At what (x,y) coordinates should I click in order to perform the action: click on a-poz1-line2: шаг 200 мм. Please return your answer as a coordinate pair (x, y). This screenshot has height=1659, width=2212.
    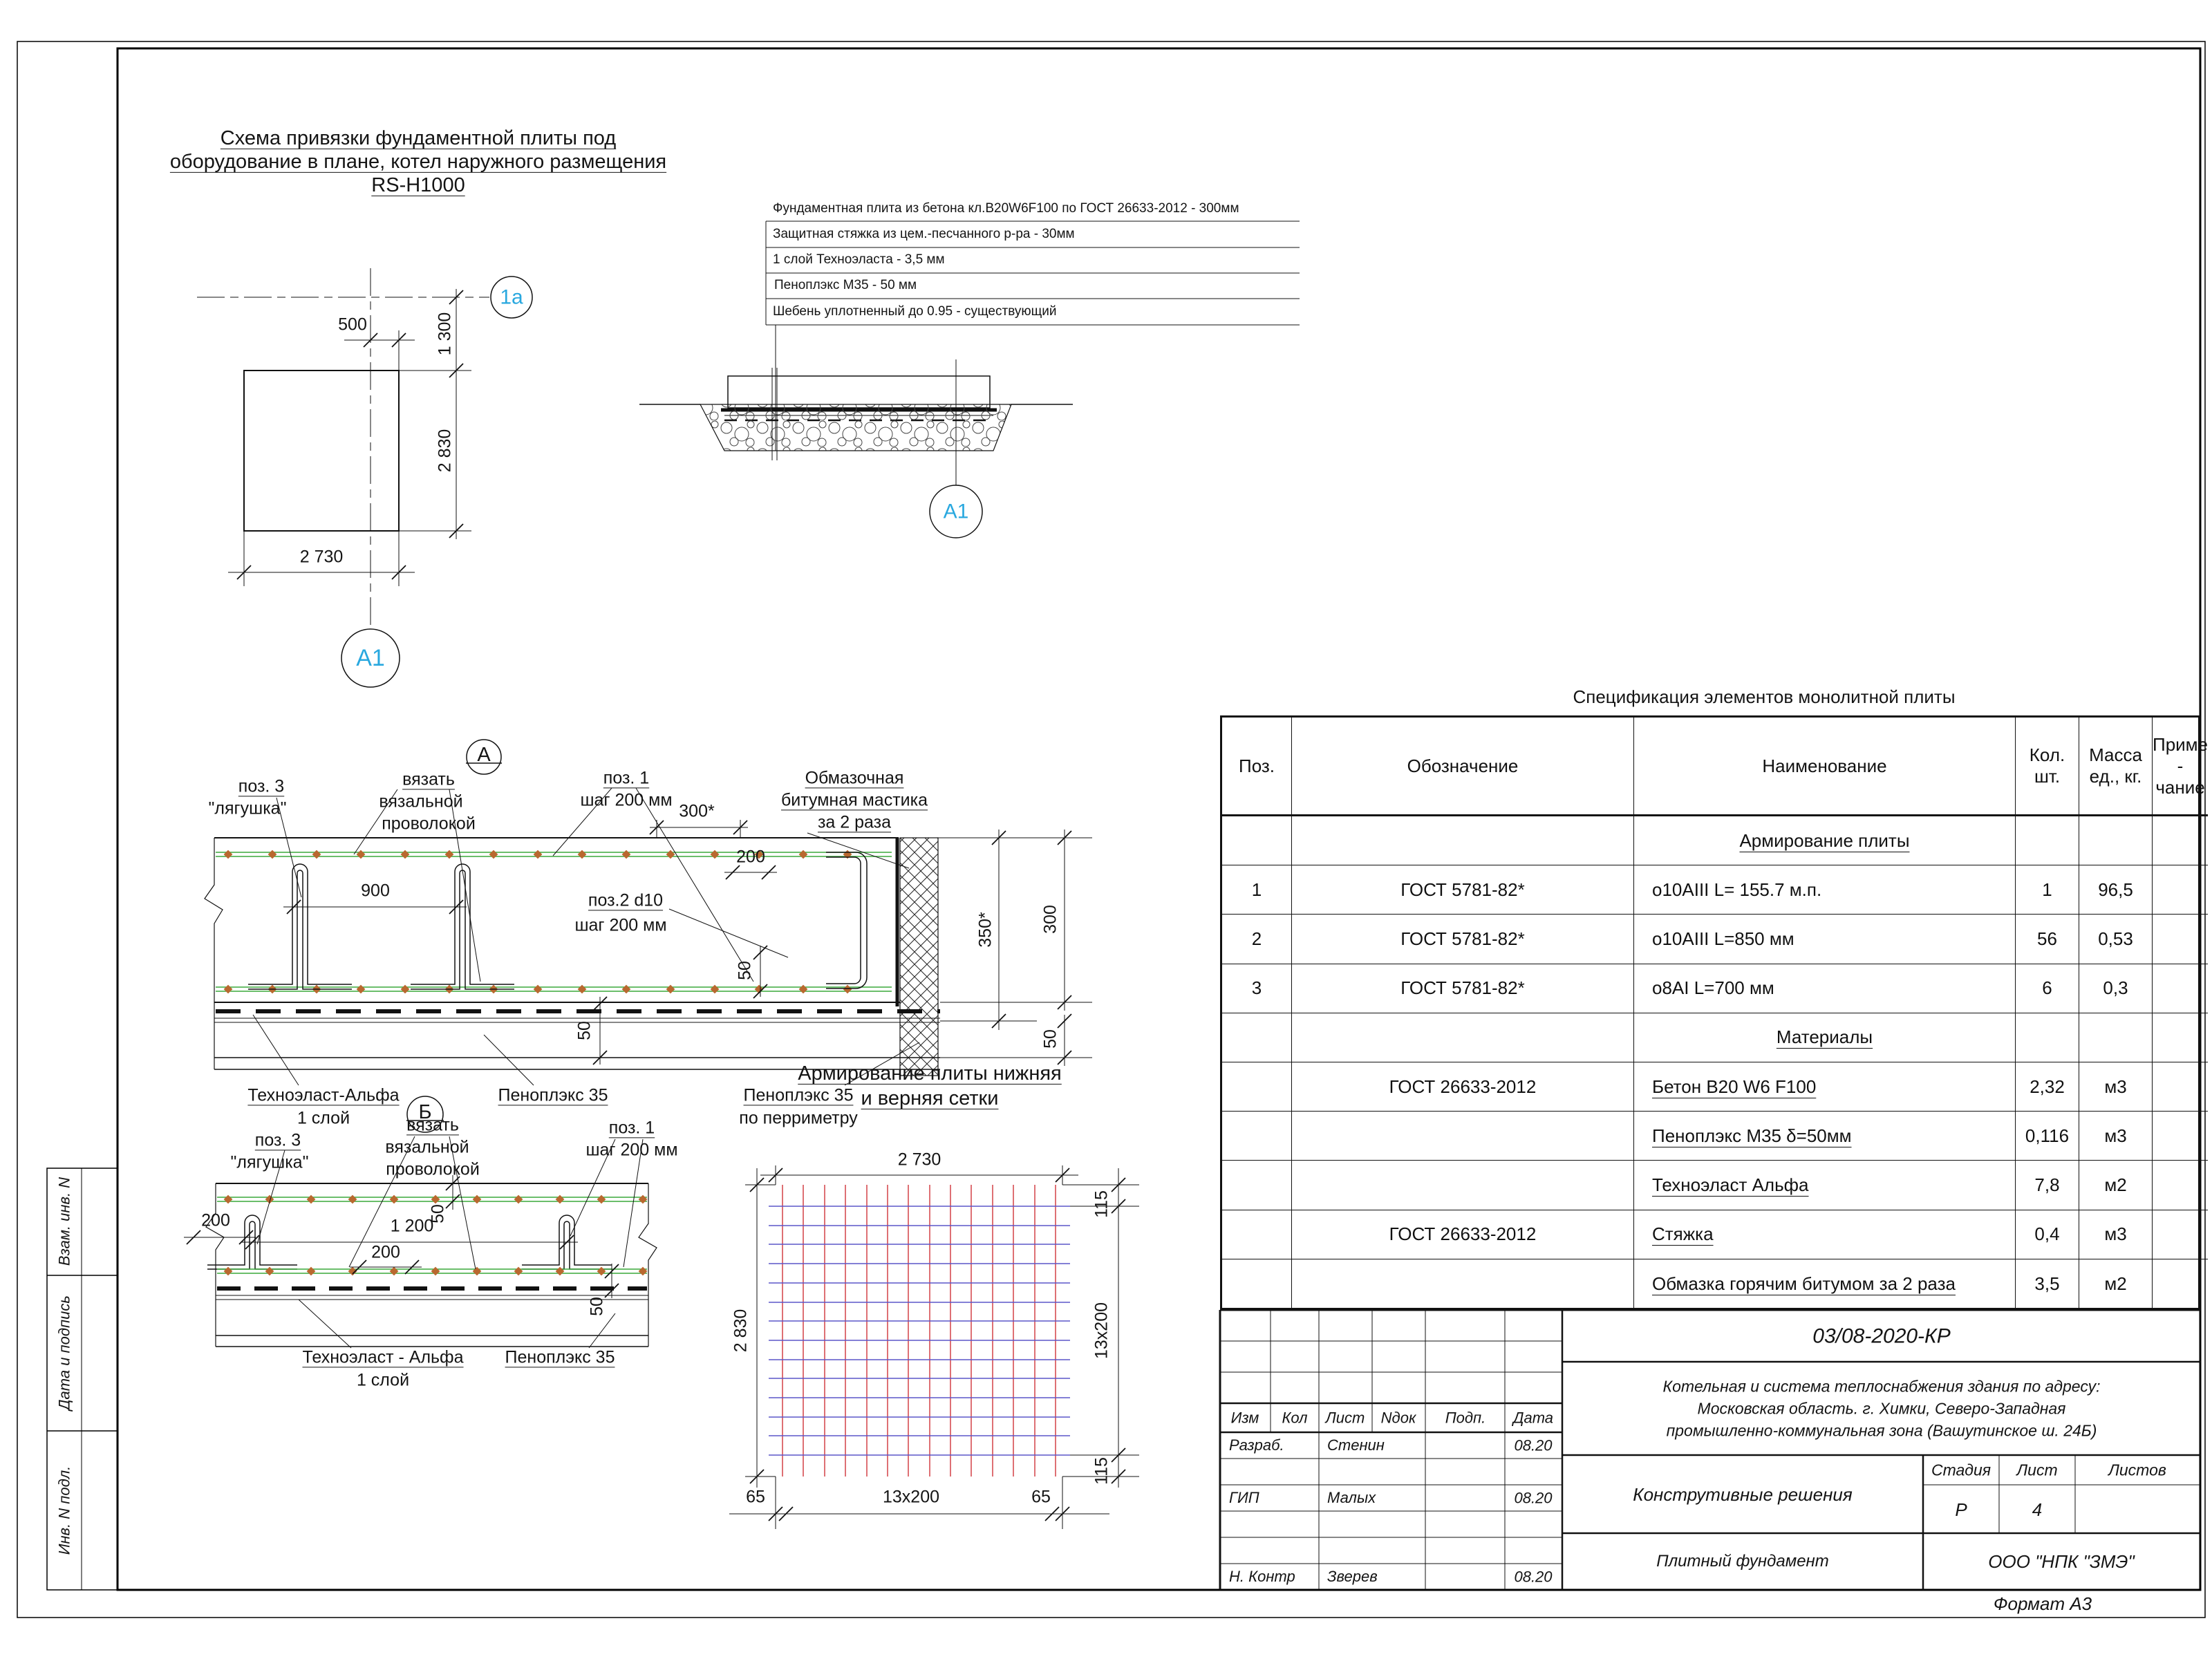
    Looking at the image, I should click on (626, 800).